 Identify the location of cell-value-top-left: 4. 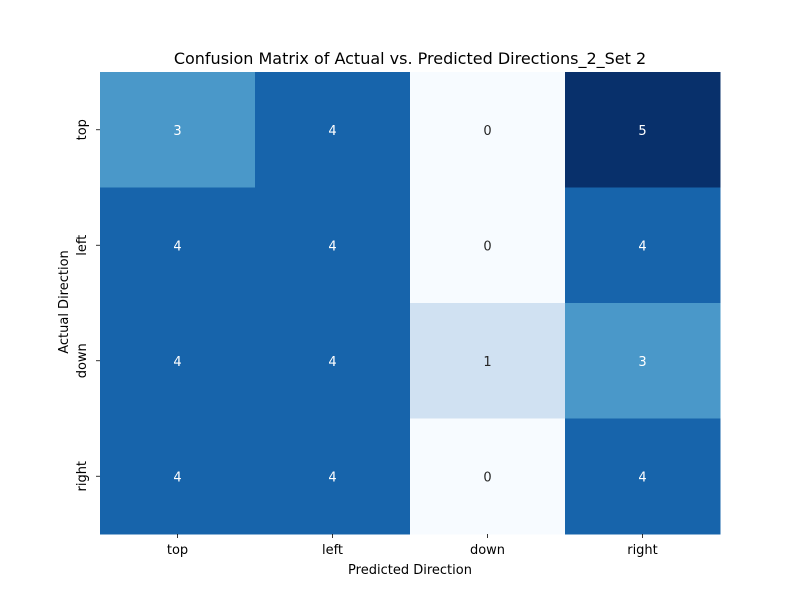
(332, 131).